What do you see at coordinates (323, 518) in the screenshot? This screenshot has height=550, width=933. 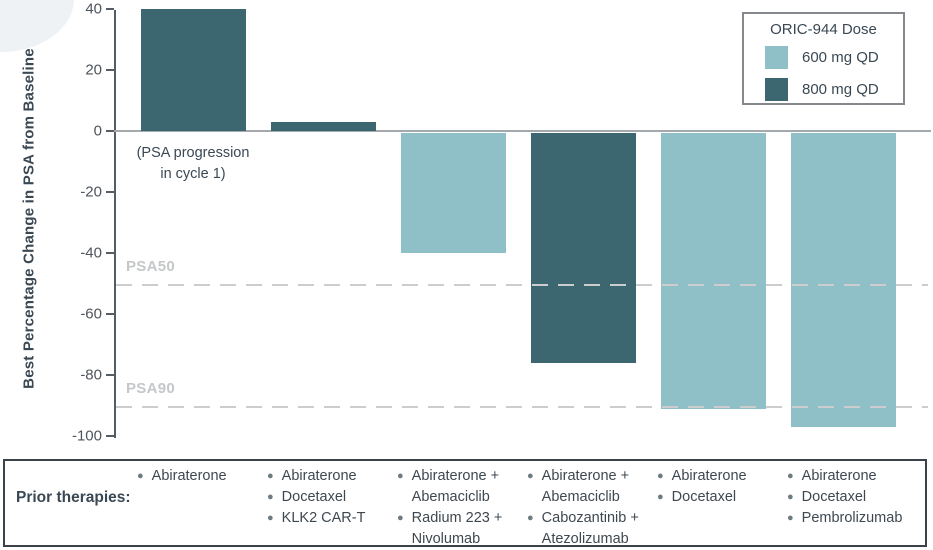 I see `therapy-text: KLK2 CAR-T` at bounding box center [323, 518].